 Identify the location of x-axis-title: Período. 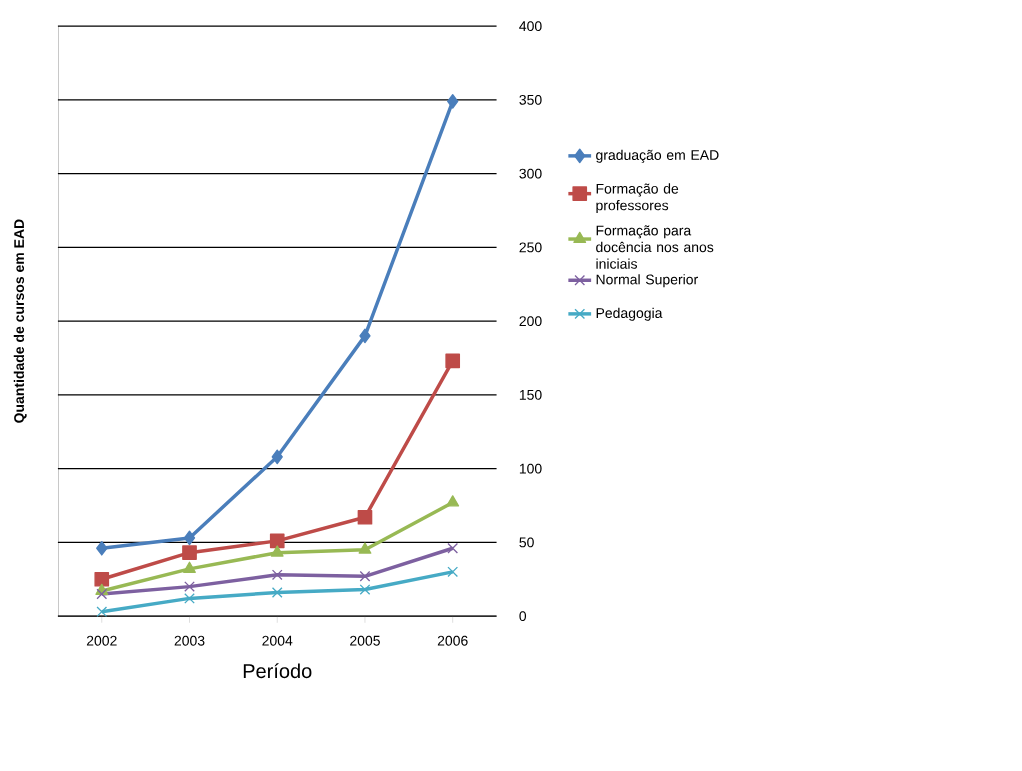
(277, 671).